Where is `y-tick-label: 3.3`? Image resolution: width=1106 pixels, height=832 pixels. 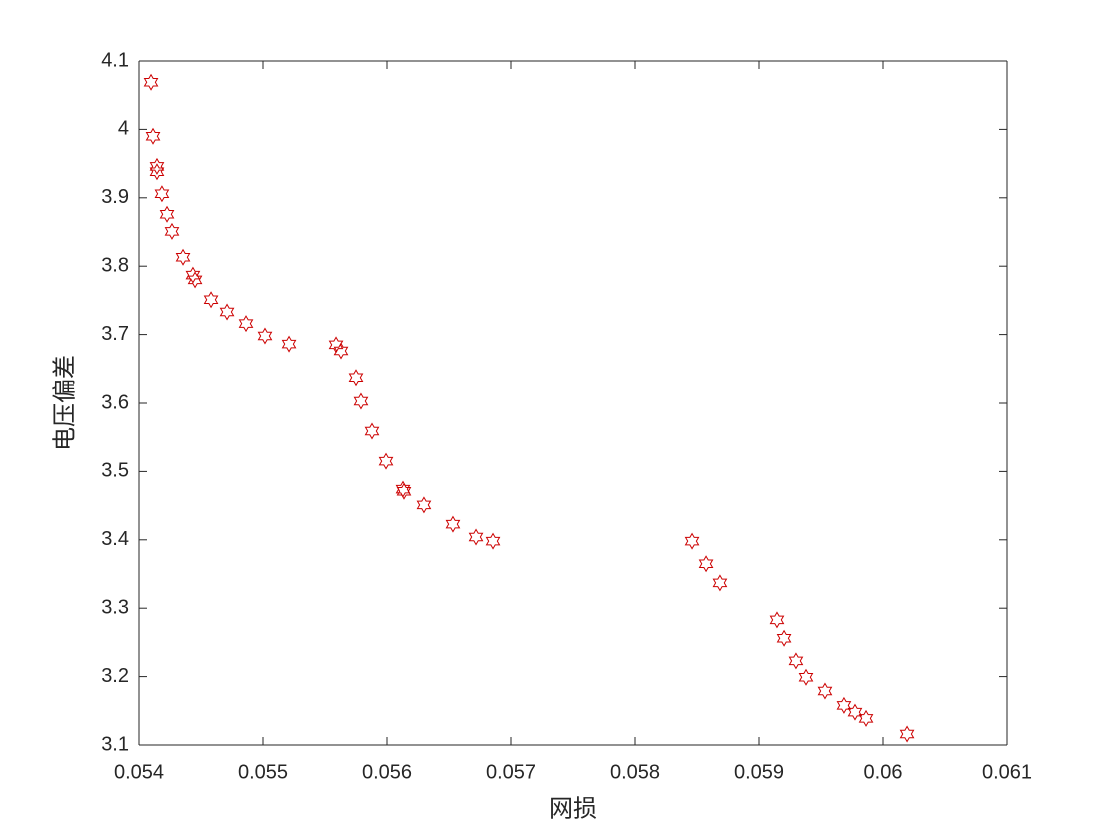 y-tick-label: 3.3 is located at coordinates (115, 607).